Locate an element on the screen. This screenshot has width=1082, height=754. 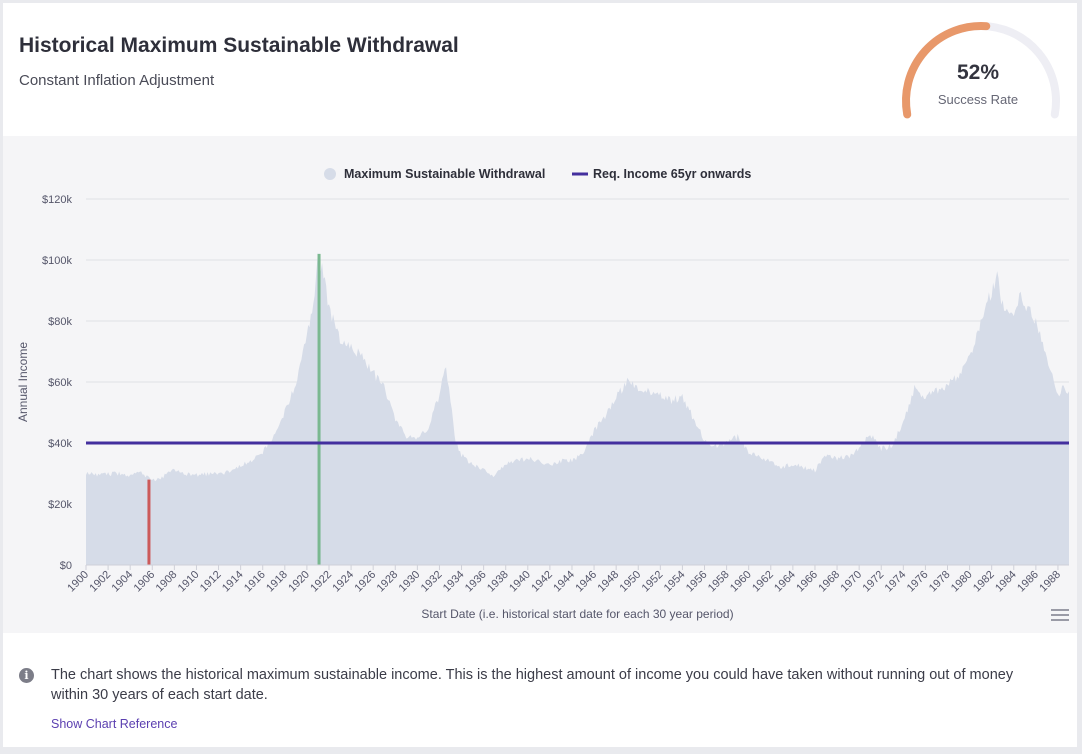
x-tick-label: 1926 is located at coordinates (365, 582).